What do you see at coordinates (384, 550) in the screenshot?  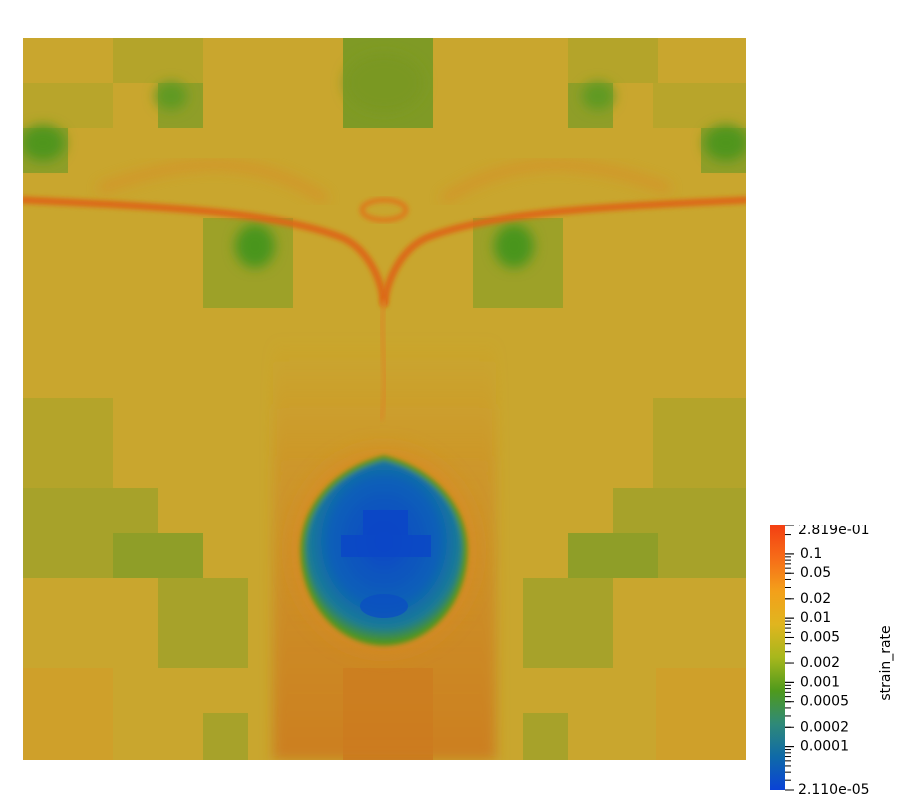 I see `inclusion` at bounding box center [384, 550].